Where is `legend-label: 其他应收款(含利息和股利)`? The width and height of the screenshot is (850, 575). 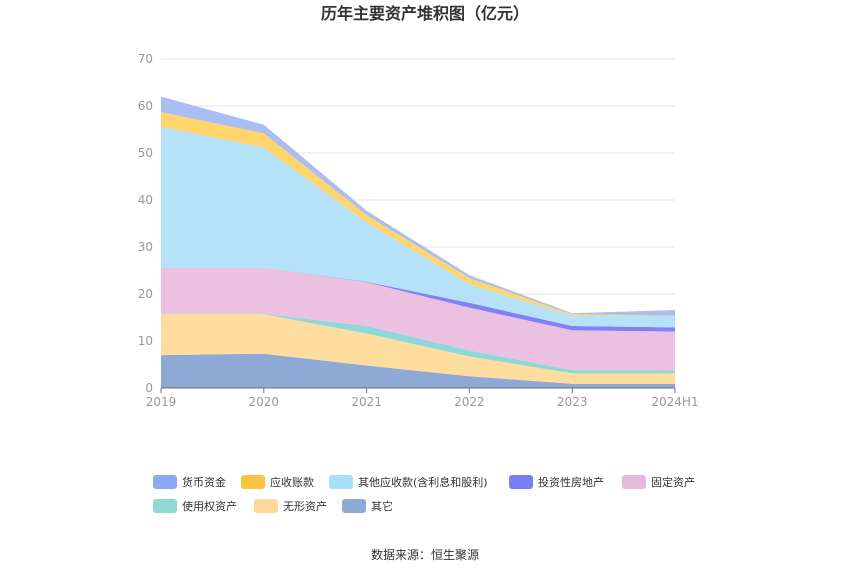 legend-label: 其他应收款(含利息和股利) is located at coordinates (423, 482).